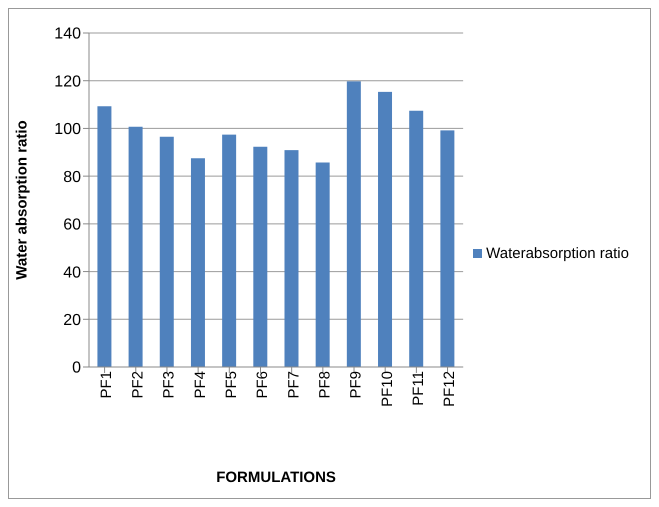  What do you see at coordinates (68, 34) in the screenshot?
I see `y-tick-label: 140` at bounding box center [68, 34].